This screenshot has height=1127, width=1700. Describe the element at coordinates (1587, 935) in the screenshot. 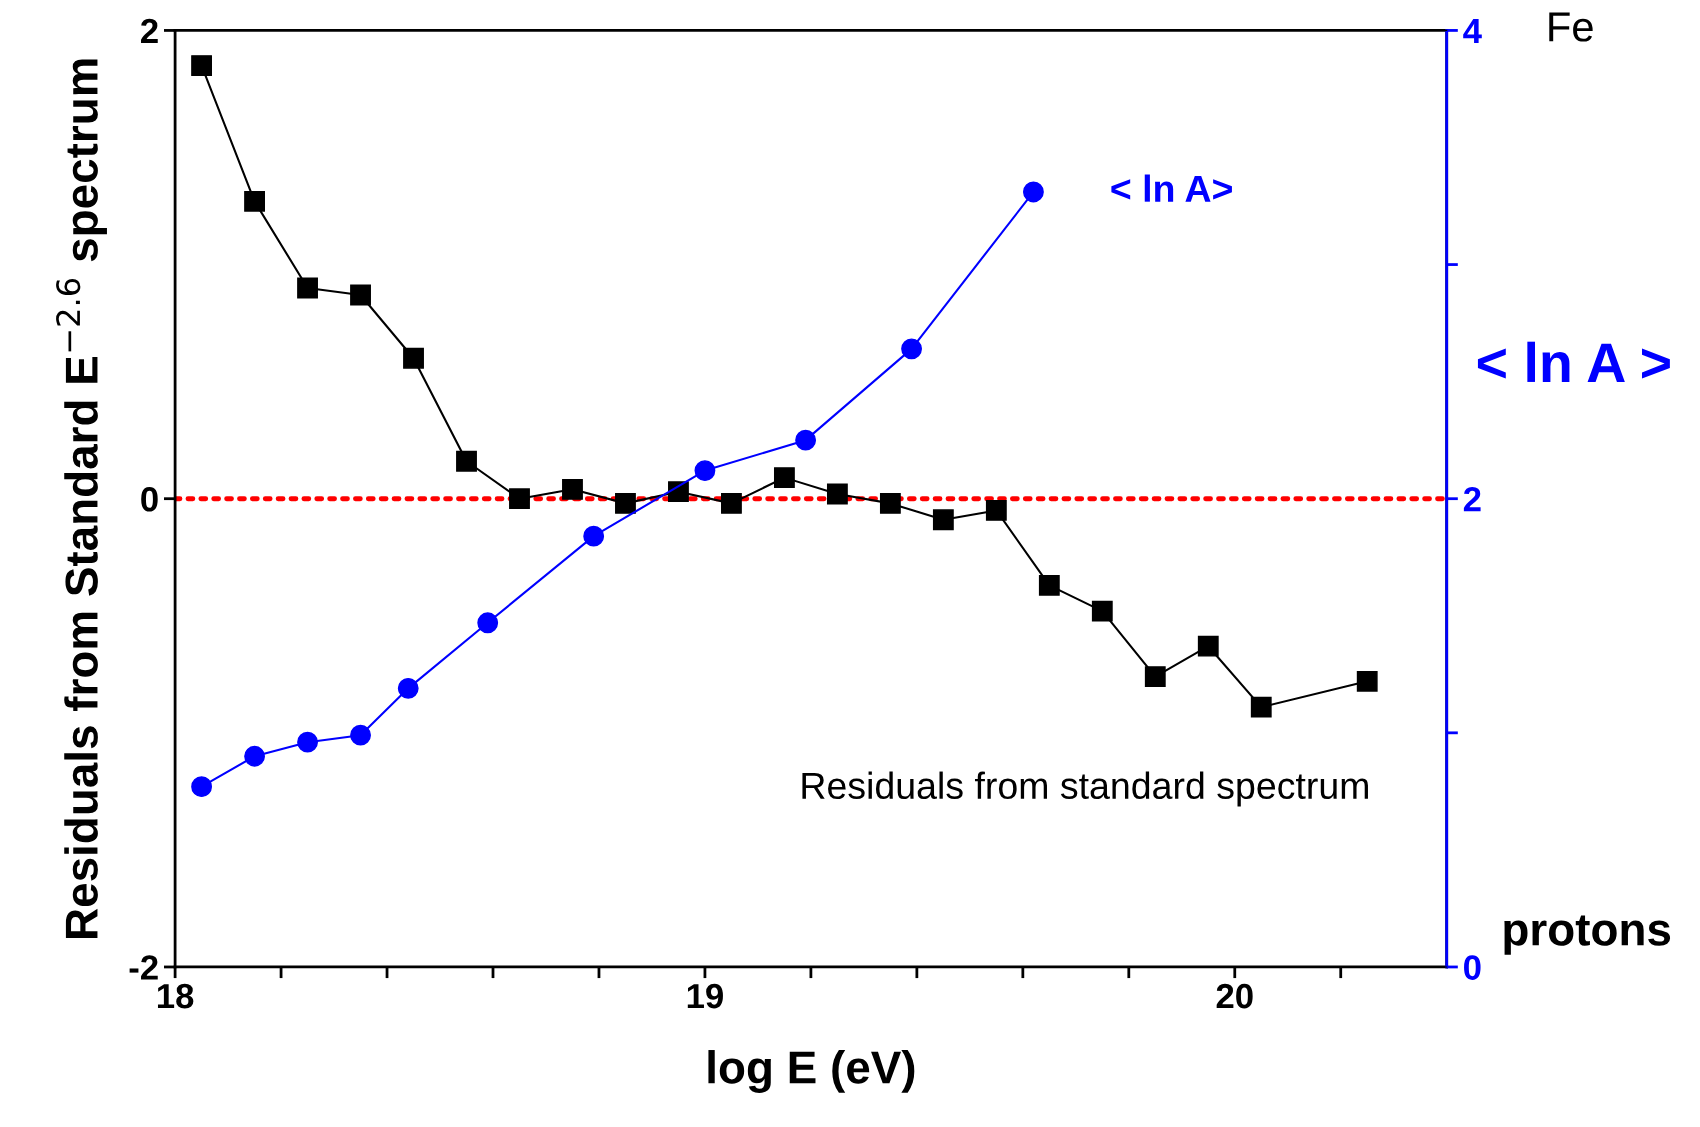

I see `text: protons` at that location.